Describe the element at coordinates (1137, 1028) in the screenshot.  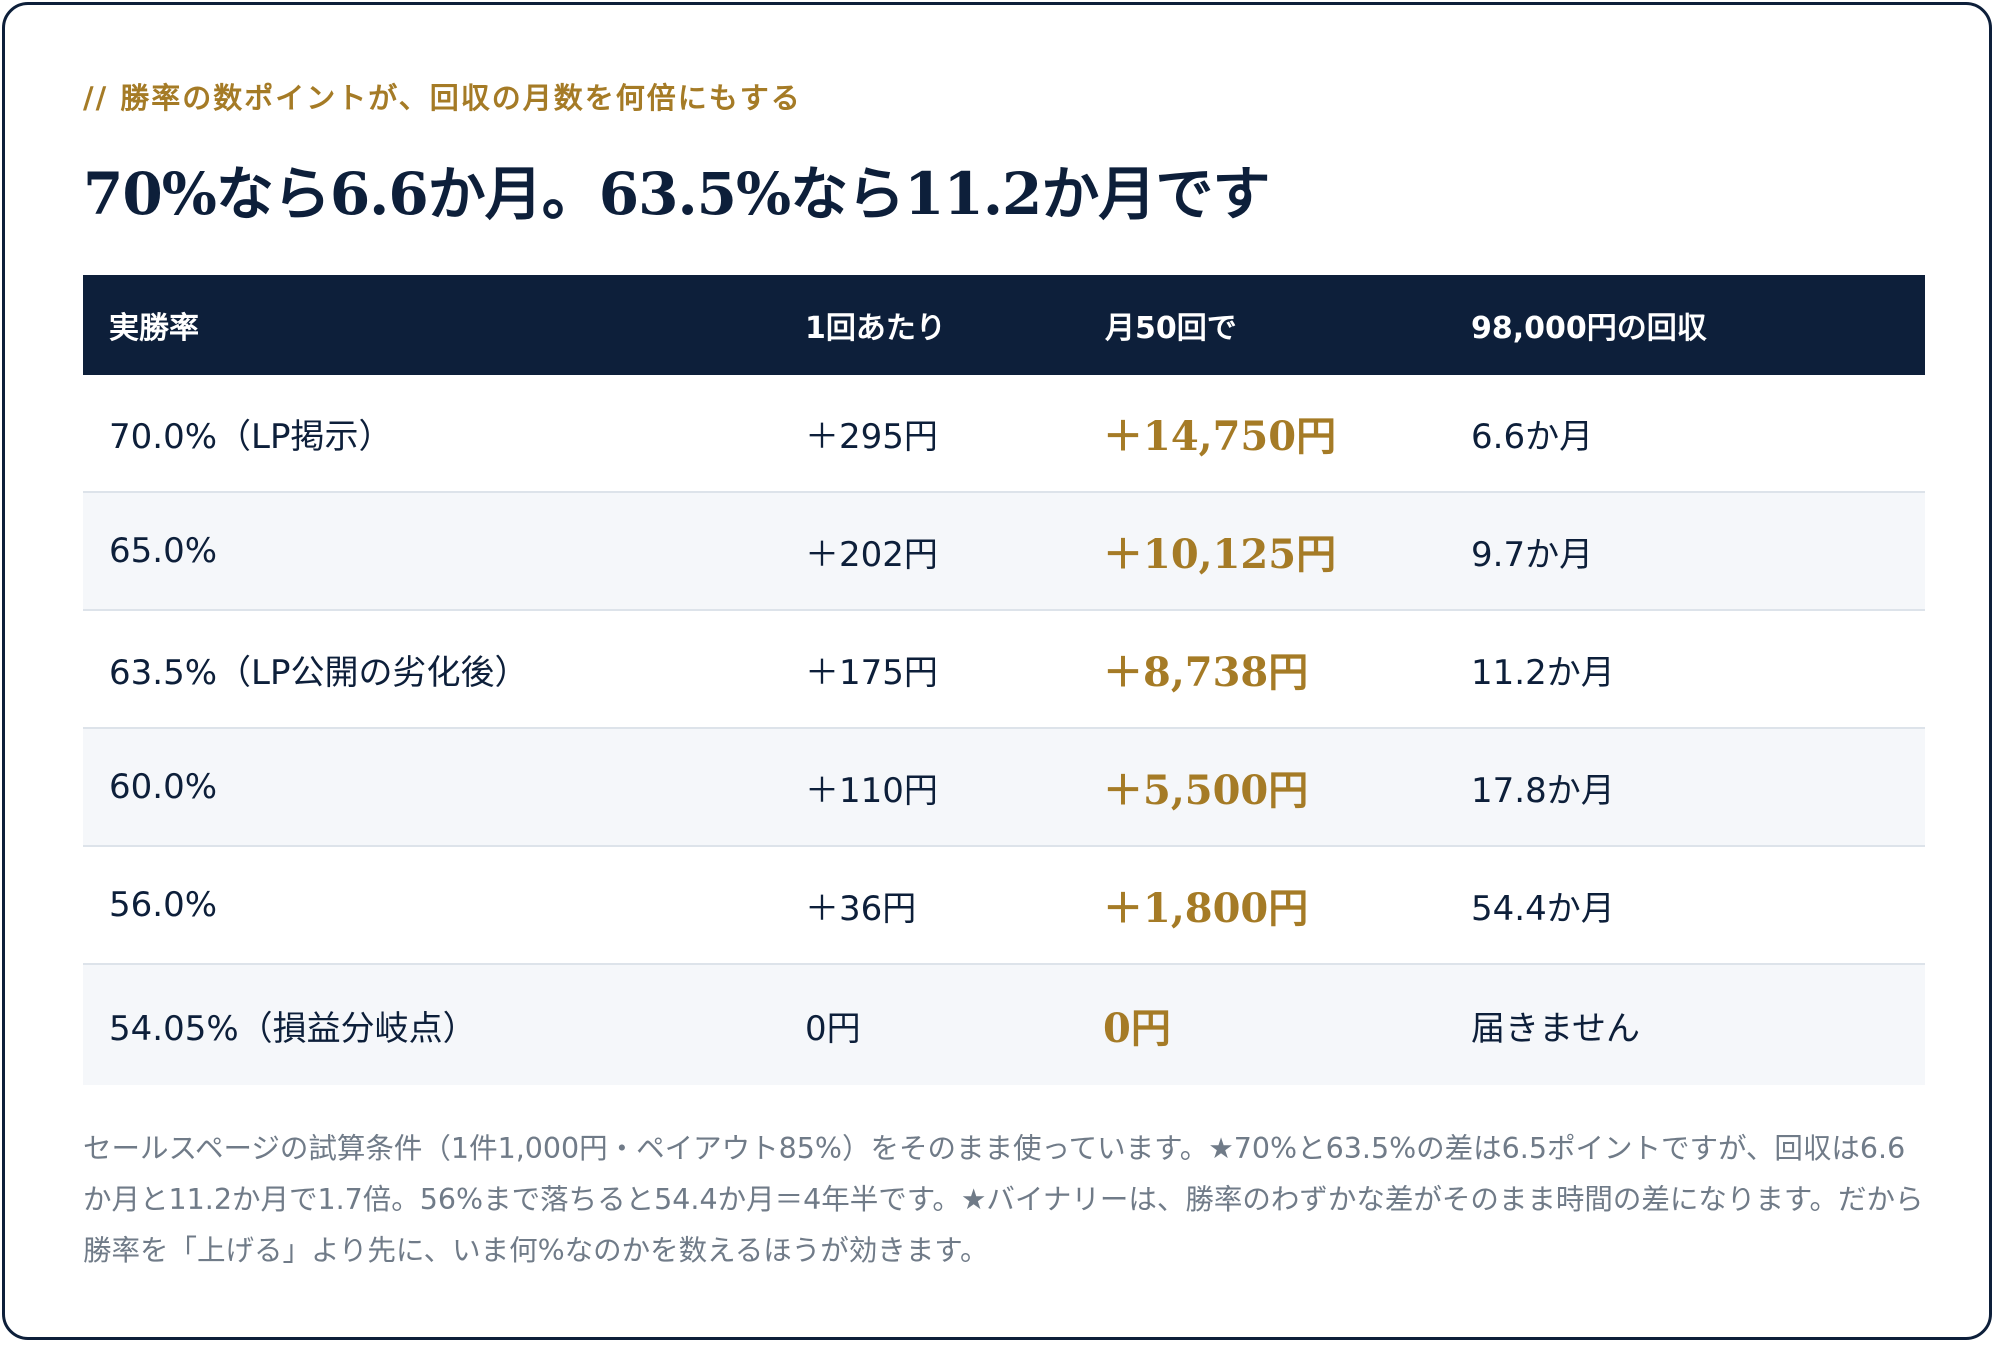
I see `cell-monthly: 0円` at that location.